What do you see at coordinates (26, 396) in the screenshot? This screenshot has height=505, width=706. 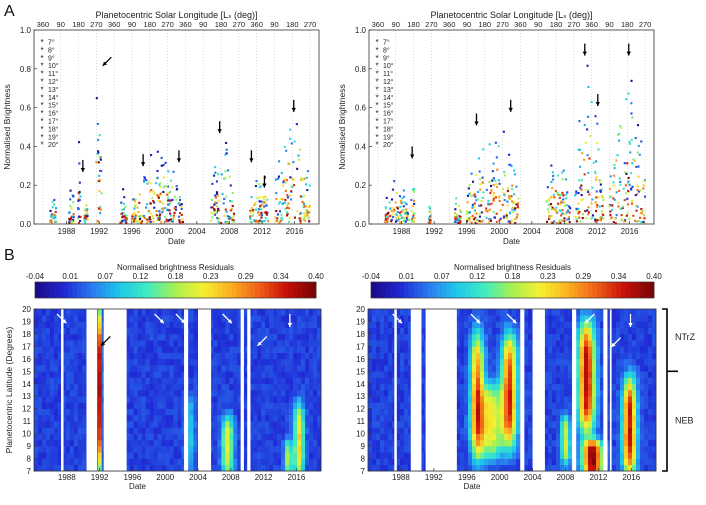 I see `y-tick-label-left-b-6: 13` at bounding box center [26, 396].